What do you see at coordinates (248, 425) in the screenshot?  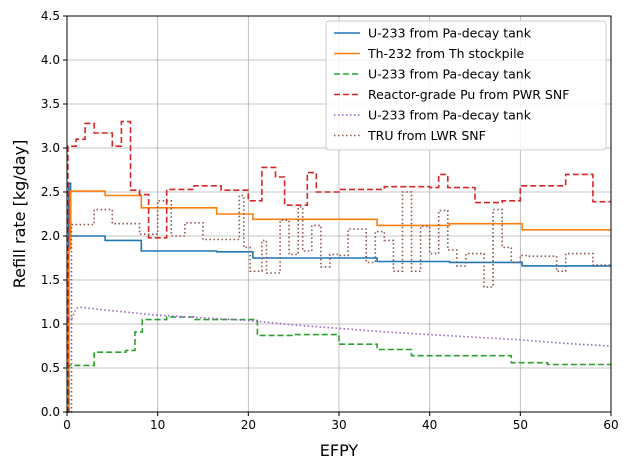 I see `x-tick-label: 20` at bounding box center [248, 425].